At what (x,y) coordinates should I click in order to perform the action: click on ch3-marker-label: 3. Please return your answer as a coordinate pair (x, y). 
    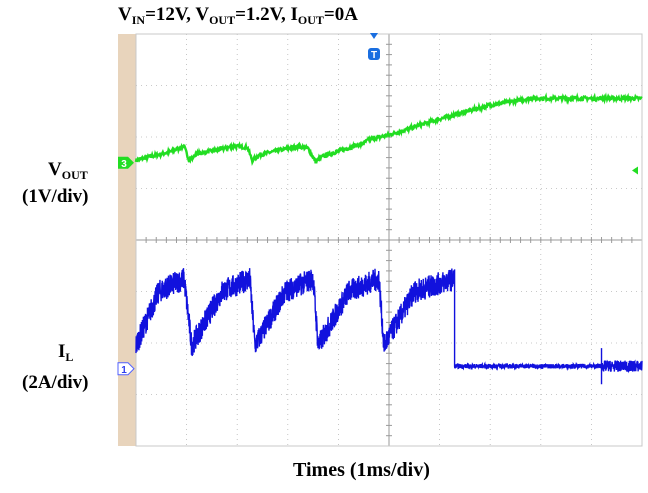
    Looking at the image, I should click on (124, 164).